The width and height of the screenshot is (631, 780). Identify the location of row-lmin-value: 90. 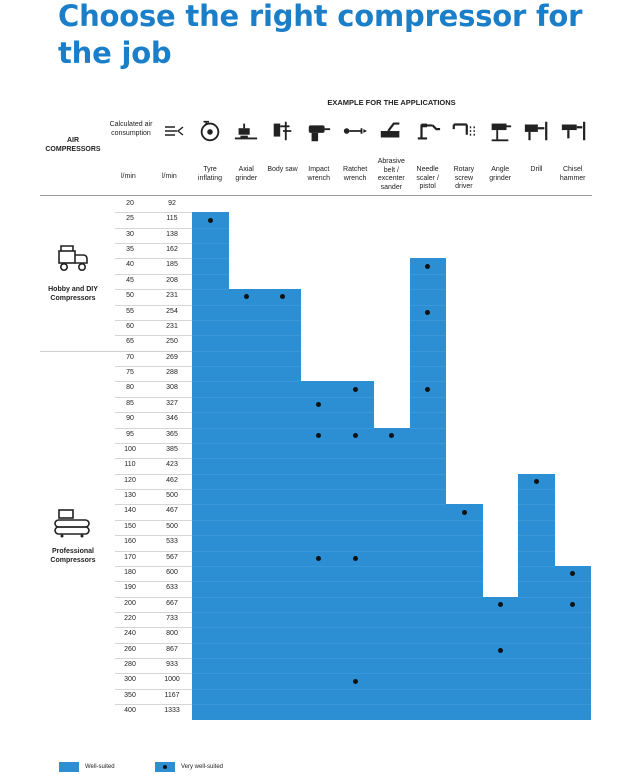
(130, 419).